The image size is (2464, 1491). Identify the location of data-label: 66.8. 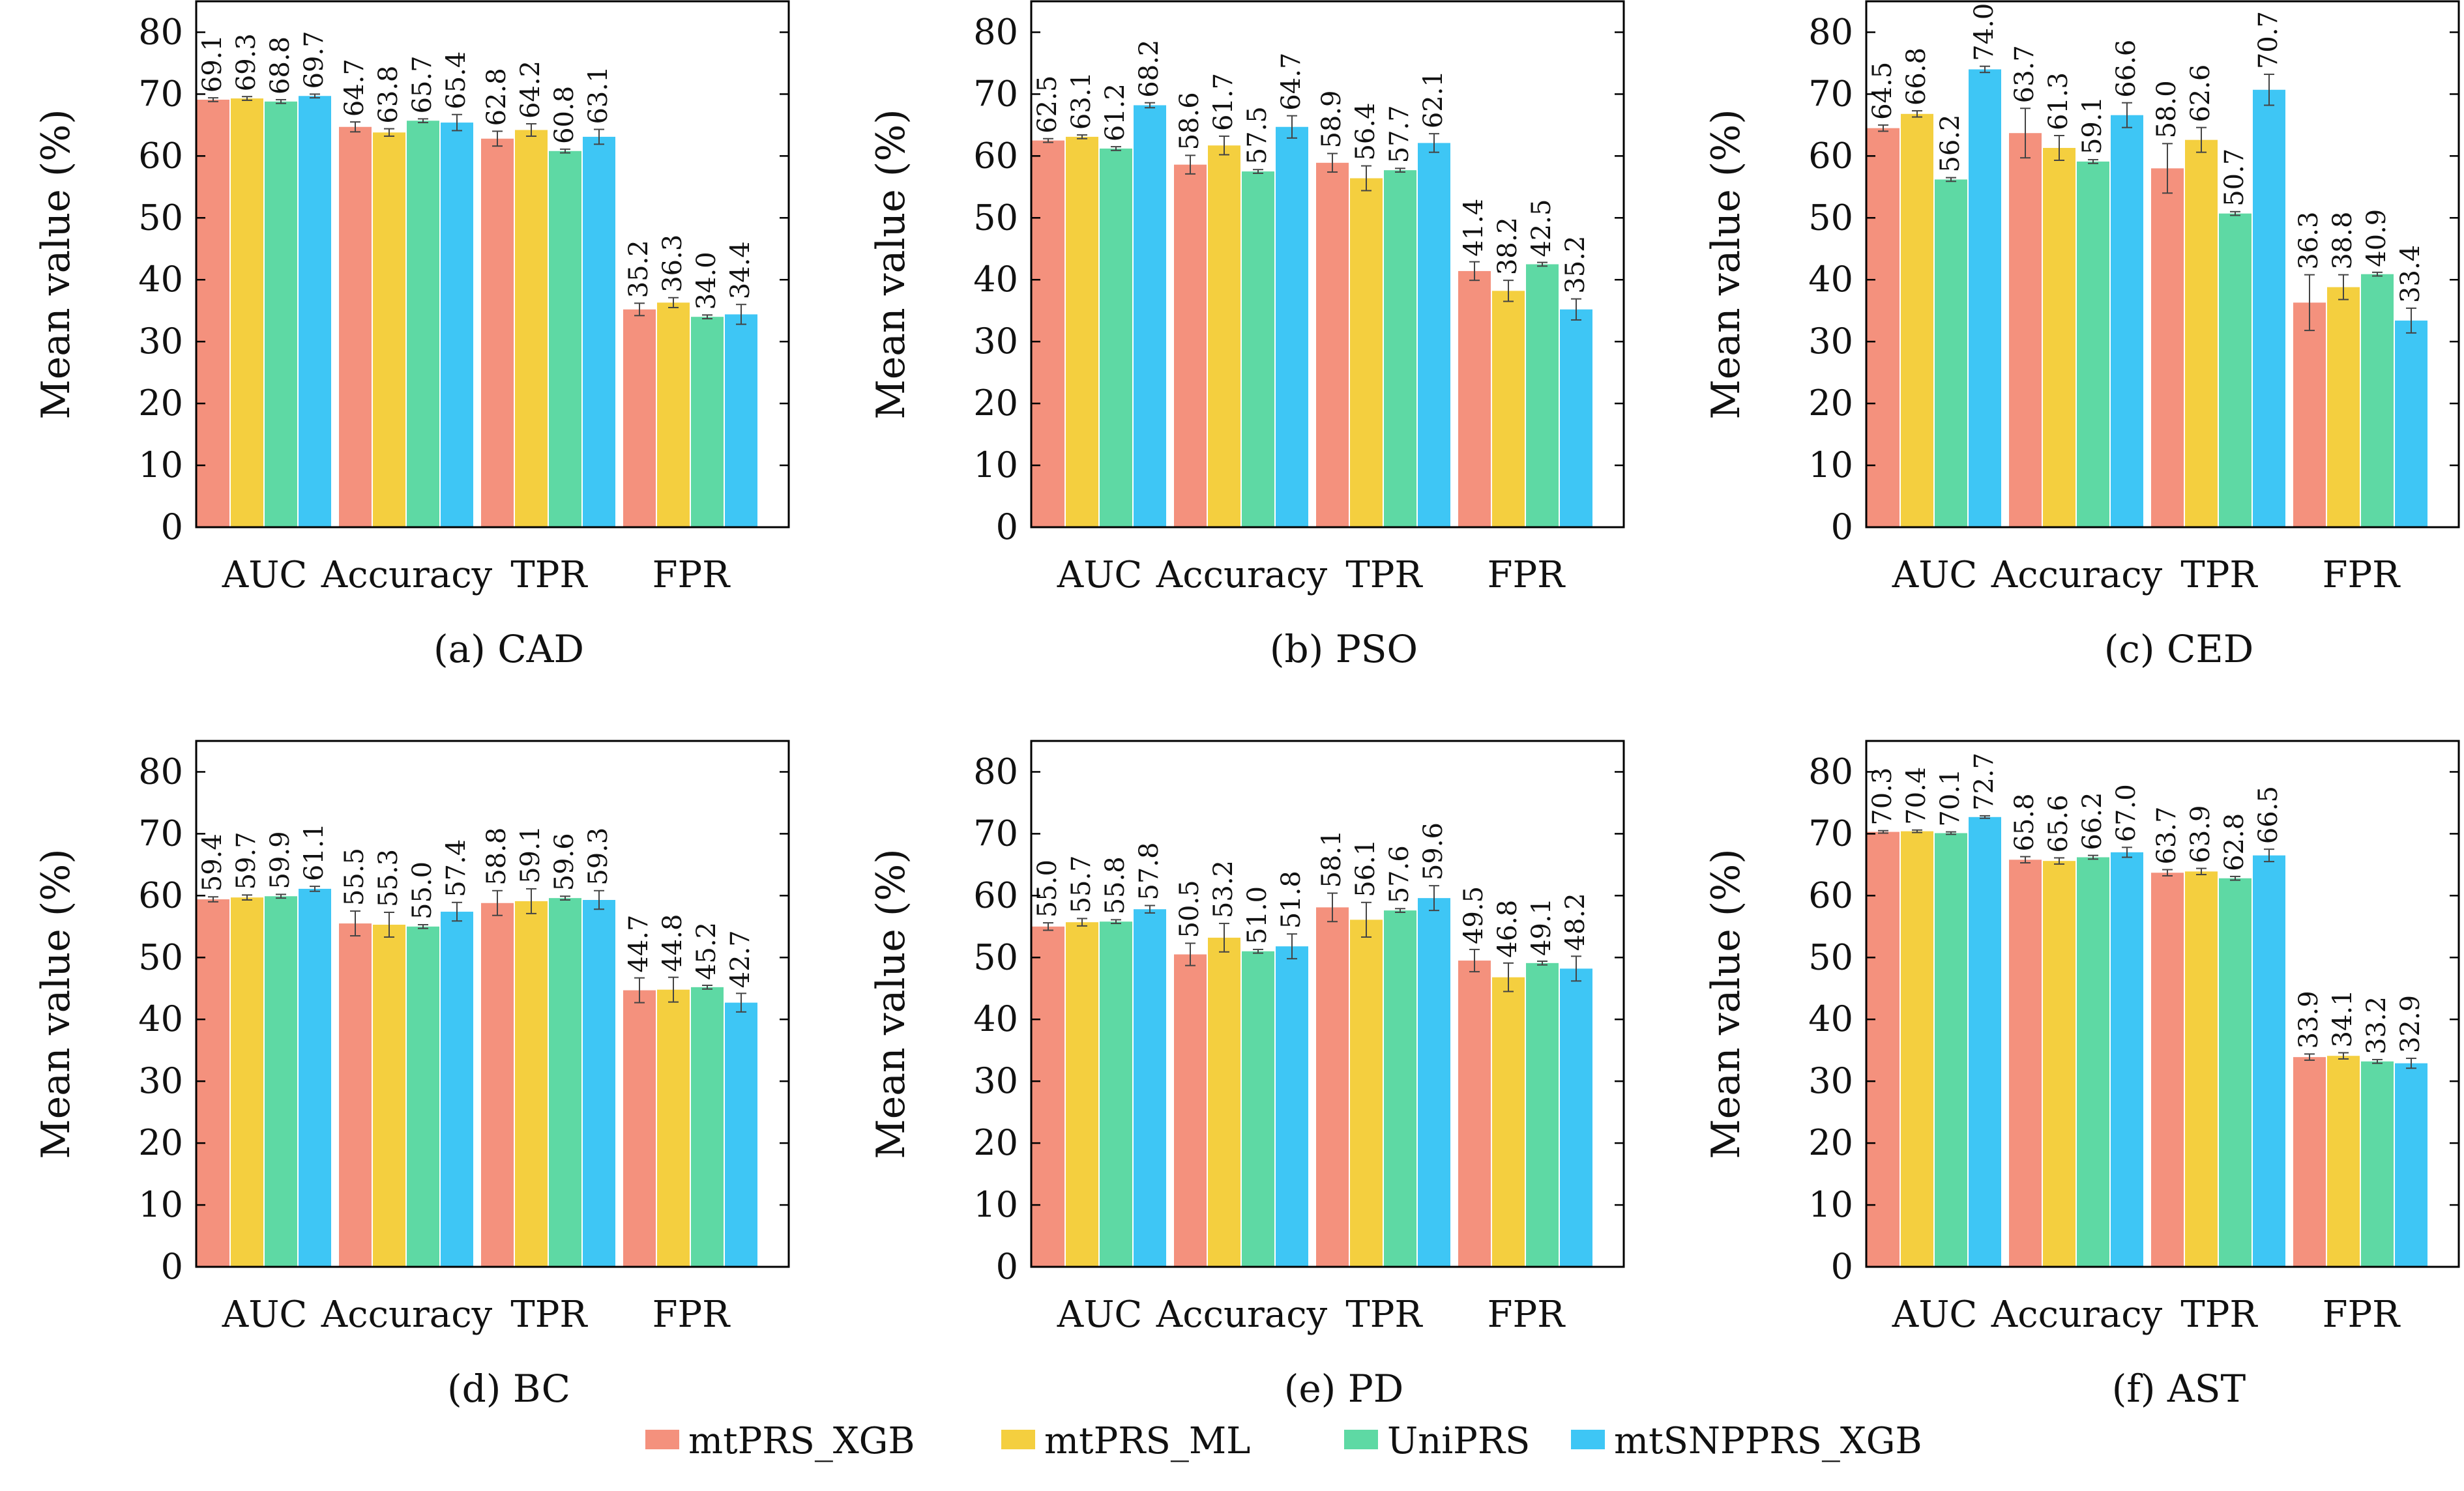
(1916, 77).